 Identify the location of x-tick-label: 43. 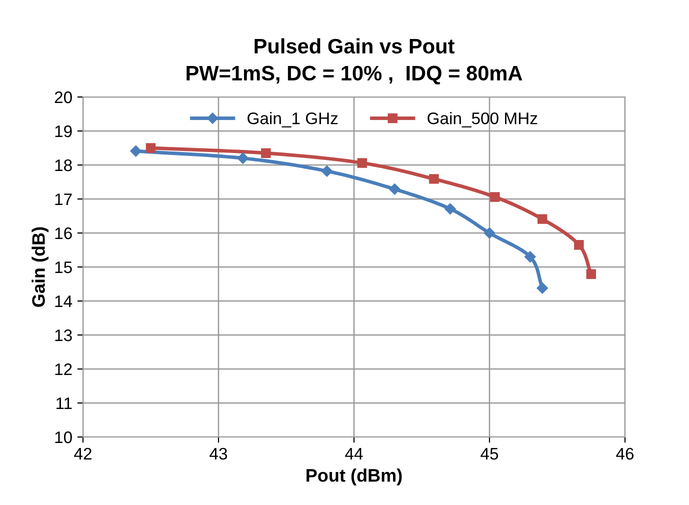
(219, 454).